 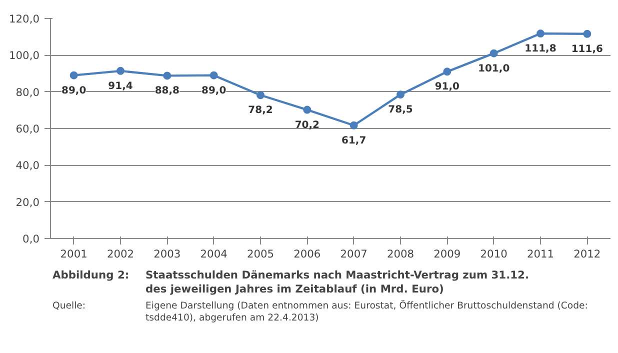 I want to click on x-tick-label: 2005, so click(x=260, y=254).